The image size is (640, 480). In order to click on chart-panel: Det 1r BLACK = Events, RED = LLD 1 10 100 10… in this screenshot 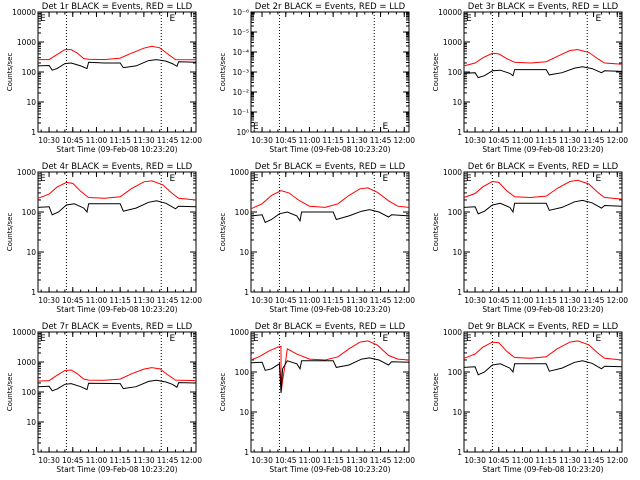, I will do `click(104, 78)`.